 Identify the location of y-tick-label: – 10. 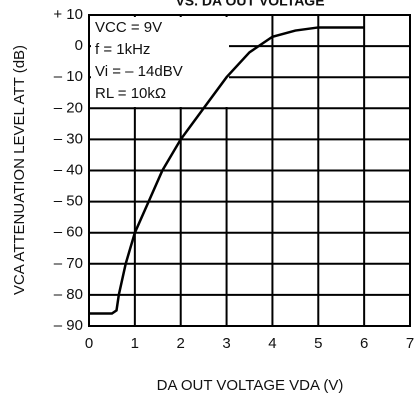
(68, 76).